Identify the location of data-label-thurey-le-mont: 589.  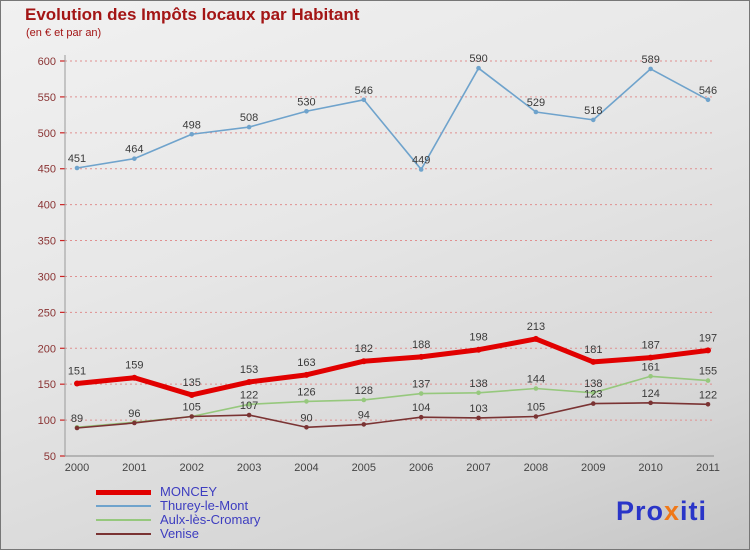
(650, 60).